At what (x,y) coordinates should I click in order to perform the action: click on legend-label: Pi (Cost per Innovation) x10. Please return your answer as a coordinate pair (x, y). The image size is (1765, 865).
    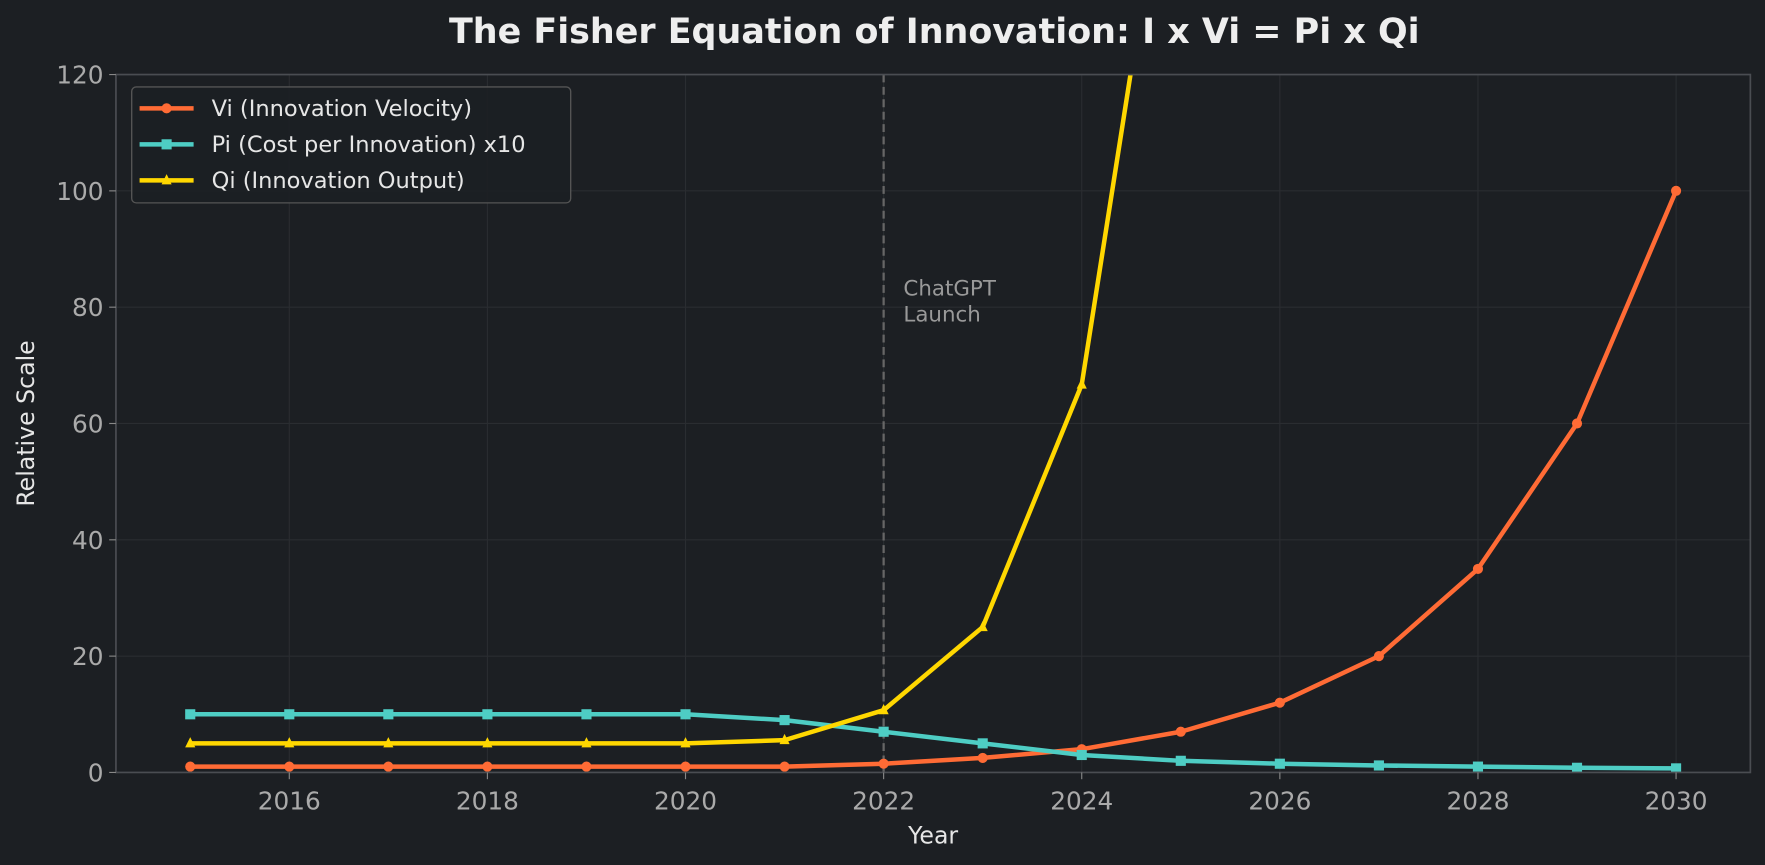
    Looking at the image, I should click on (369, 145).